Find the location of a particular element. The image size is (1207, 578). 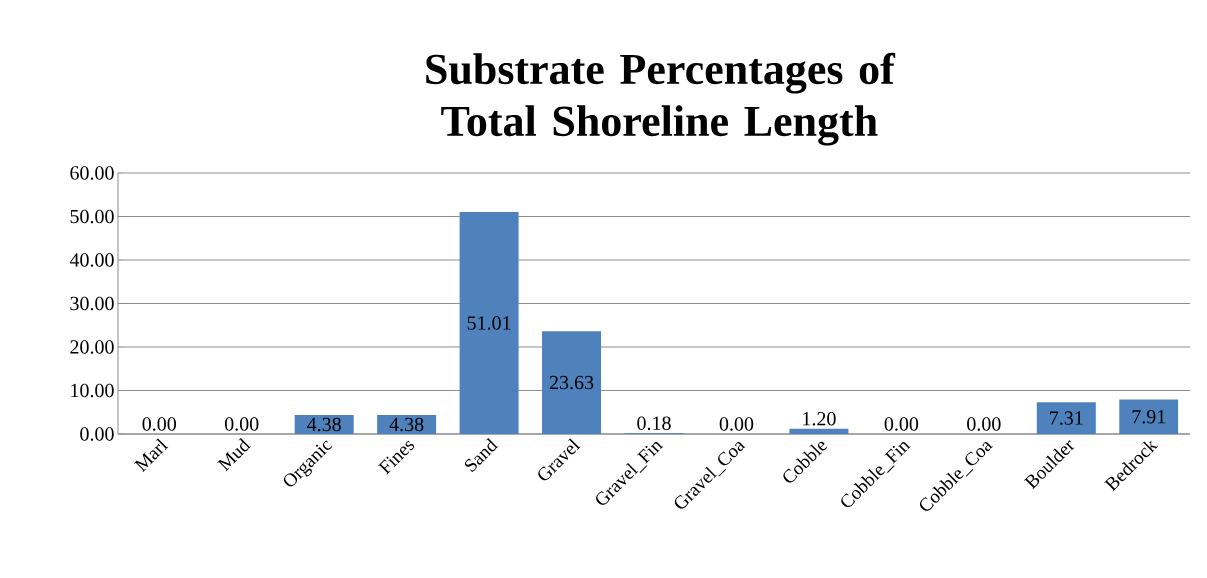

chart-title: Substrate Percentages of Total Shoreline Length is located at coordinates (661, 99).